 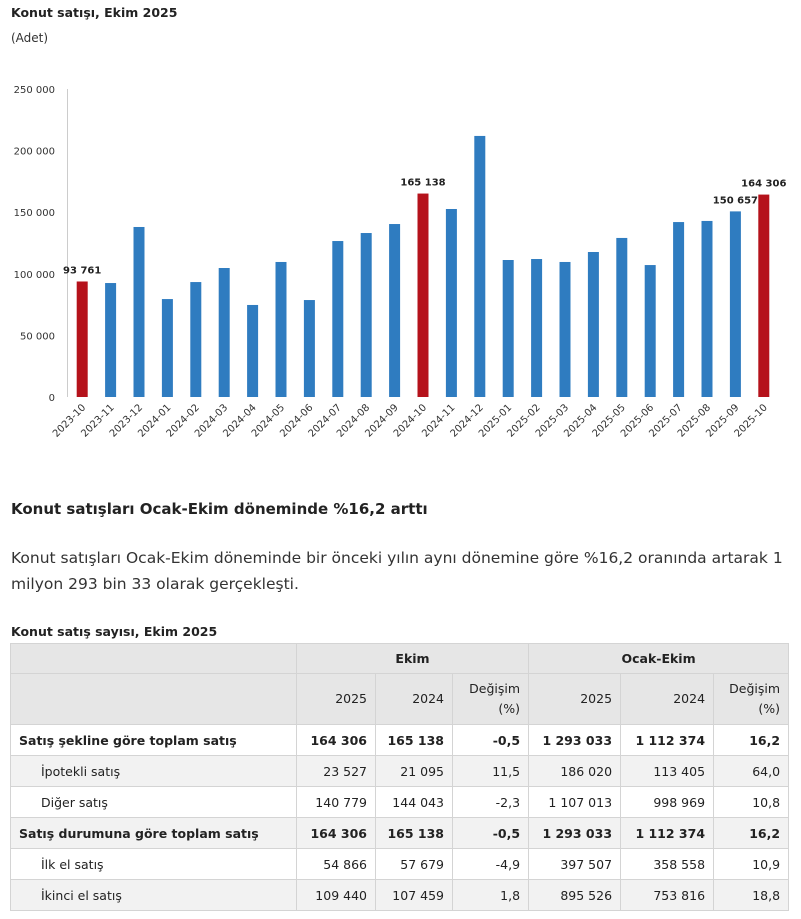 I want to click on table-cell: 753 816, so click(x=667, y=895).